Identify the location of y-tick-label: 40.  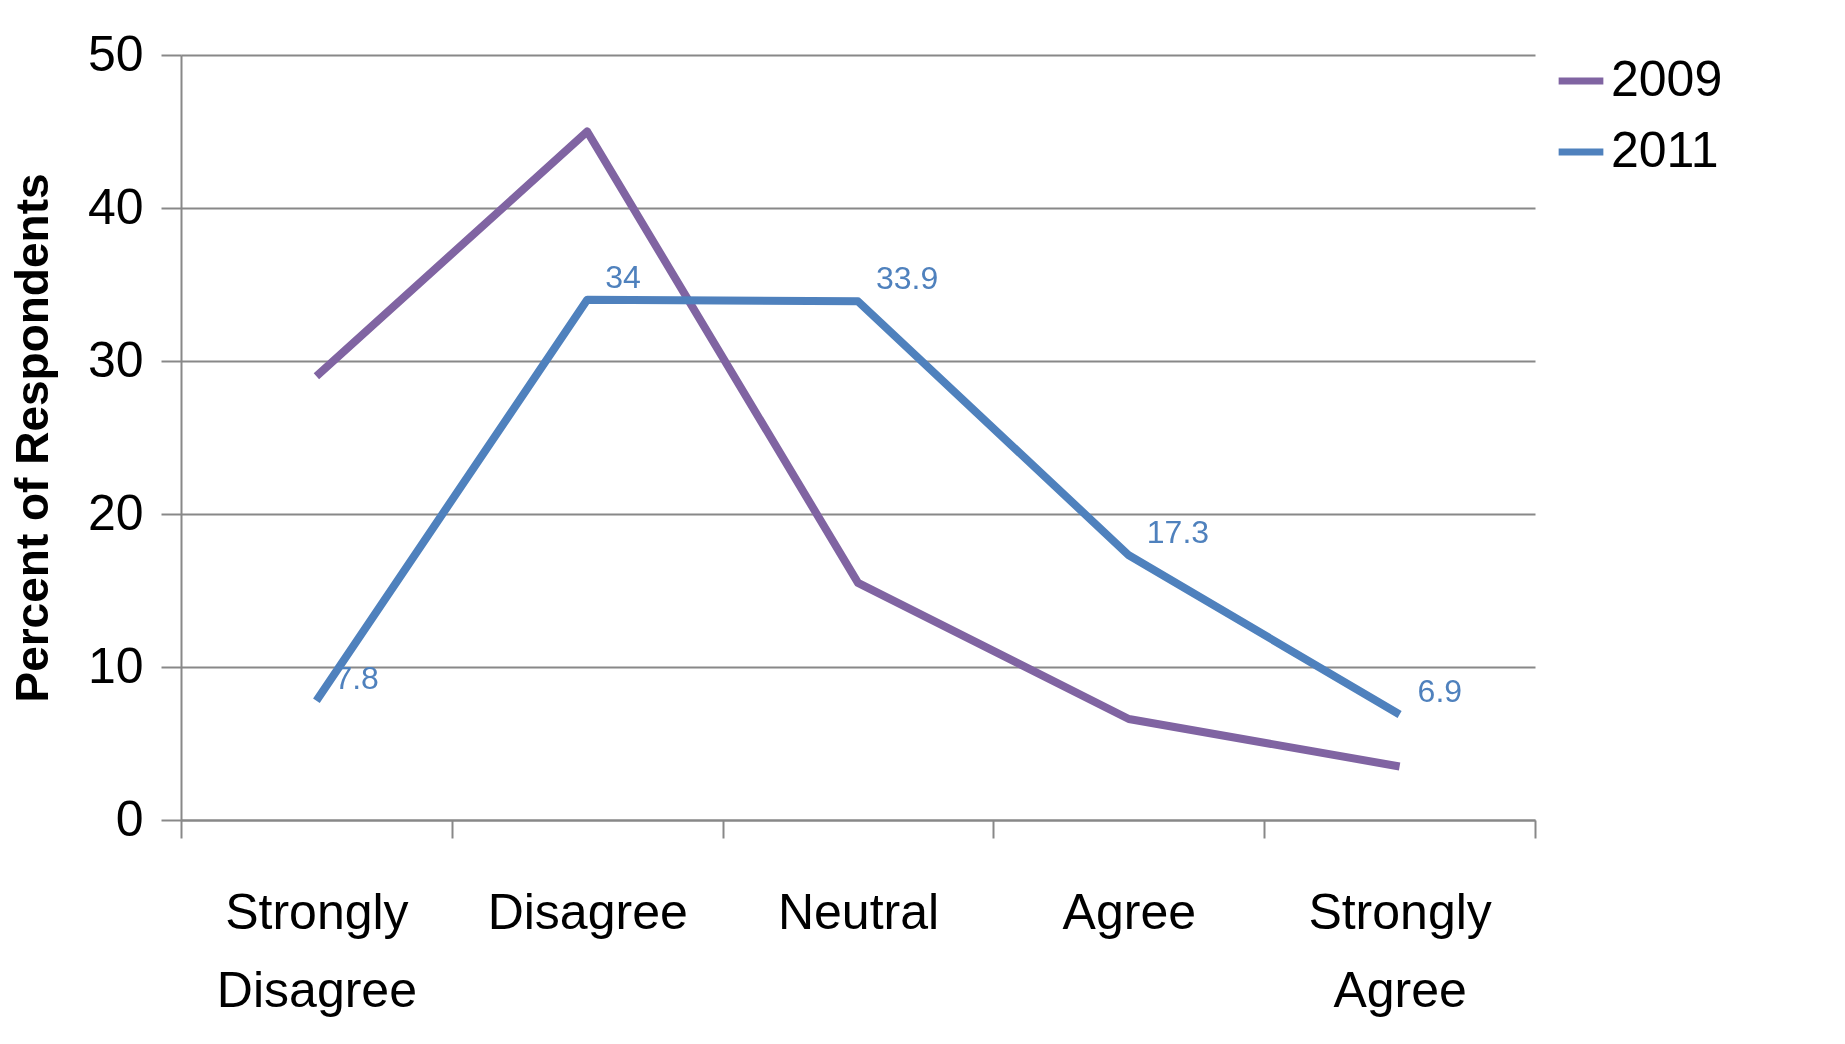
(115, 206).